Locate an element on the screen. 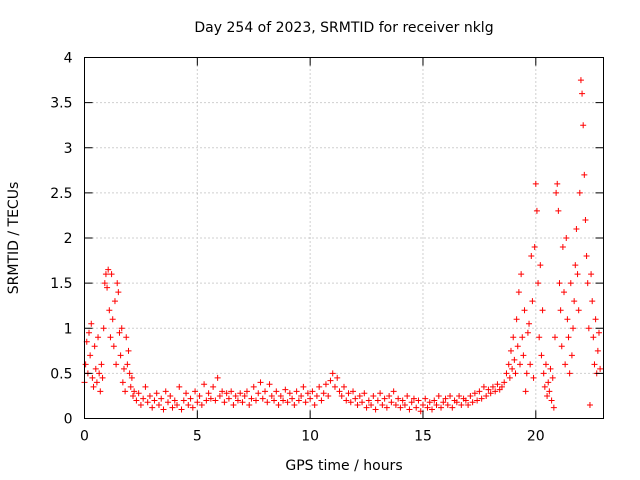  y-tick-label: 2 is located at coordinates (68, 239).